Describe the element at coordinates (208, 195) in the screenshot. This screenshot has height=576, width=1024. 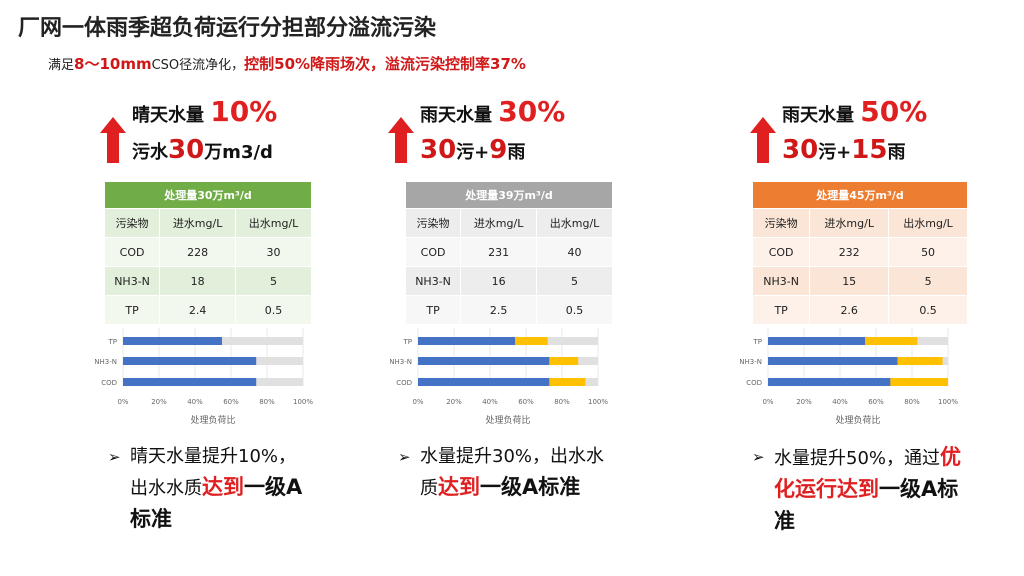
I see `table-title: 处理量30万m³/d` at that location.